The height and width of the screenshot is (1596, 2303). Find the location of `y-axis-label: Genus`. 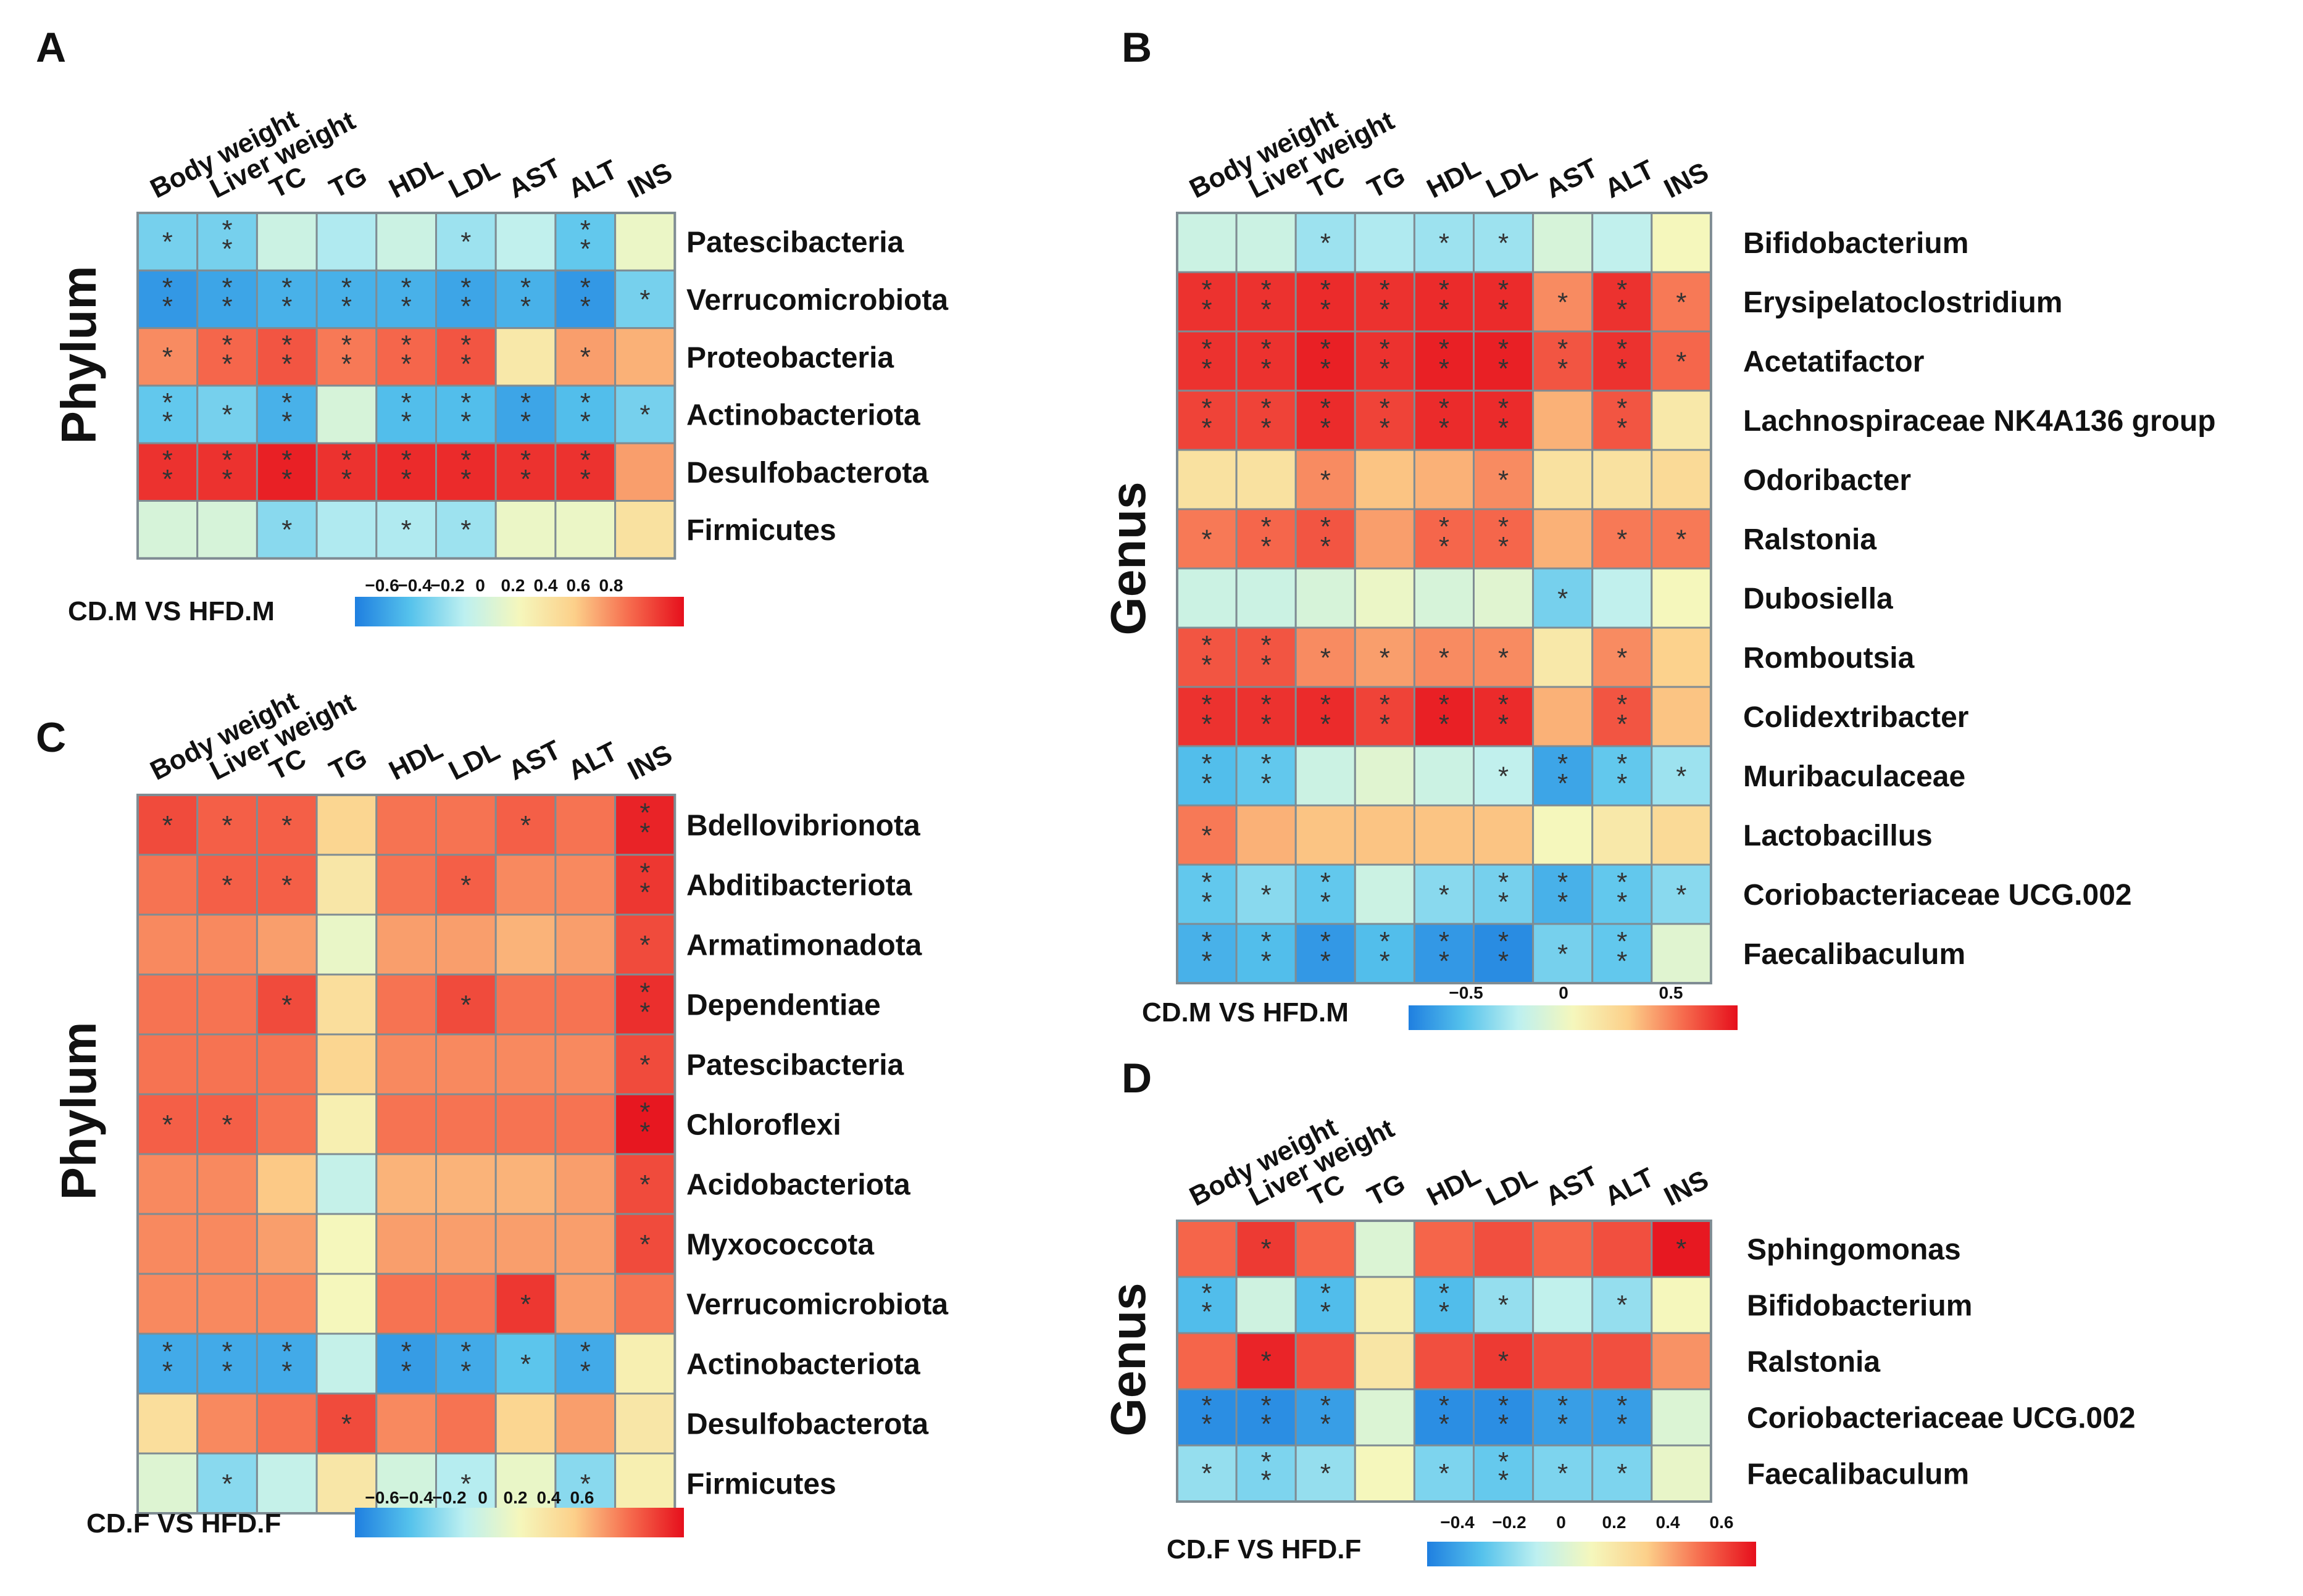

y-axis-label: Genus is located at coordinates (1128, 1360).